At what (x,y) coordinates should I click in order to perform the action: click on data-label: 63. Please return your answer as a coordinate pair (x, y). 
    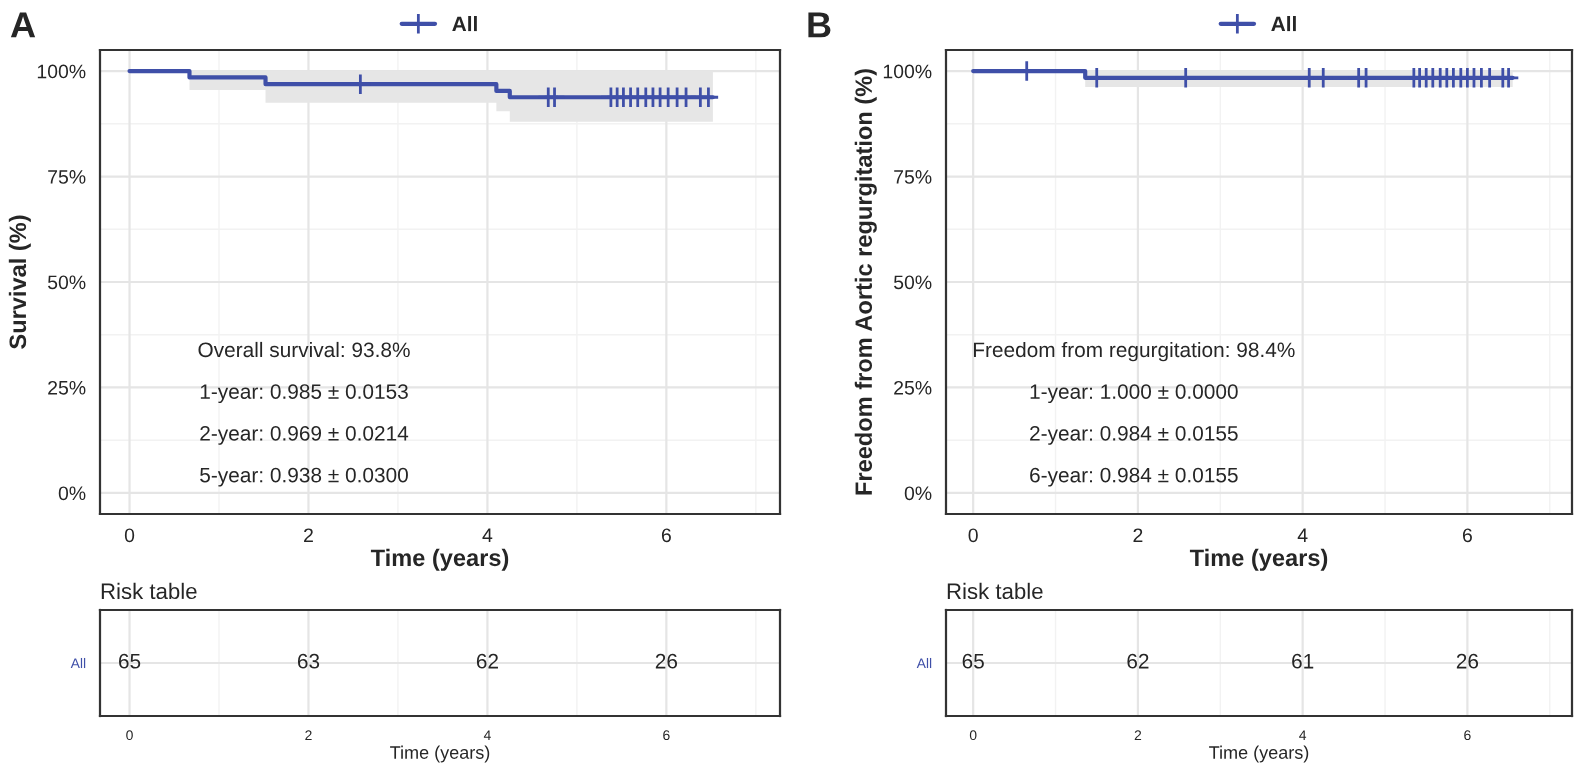
    Looking at the image, I should click on (308, 661).